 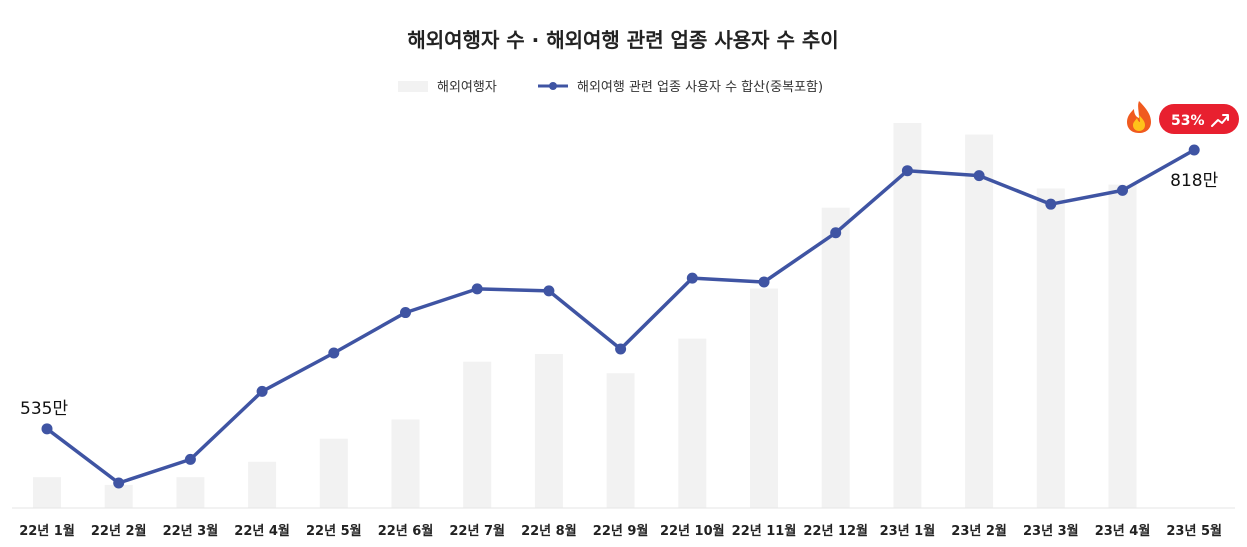 I want to click on legend-bar-swatch, so click(x=413, y=86).